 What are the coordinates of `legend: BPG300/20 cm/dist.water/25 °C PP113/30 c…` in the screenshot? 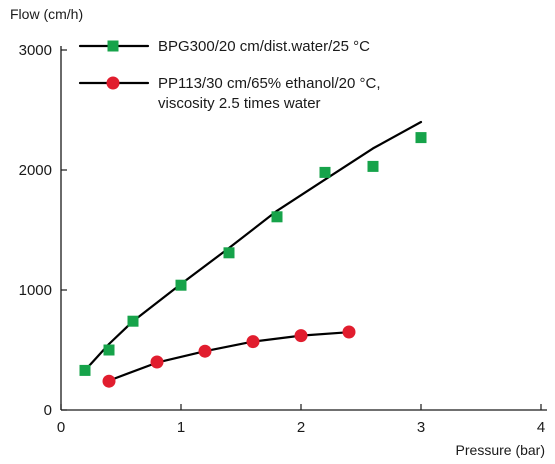 It's located at (229, 75).